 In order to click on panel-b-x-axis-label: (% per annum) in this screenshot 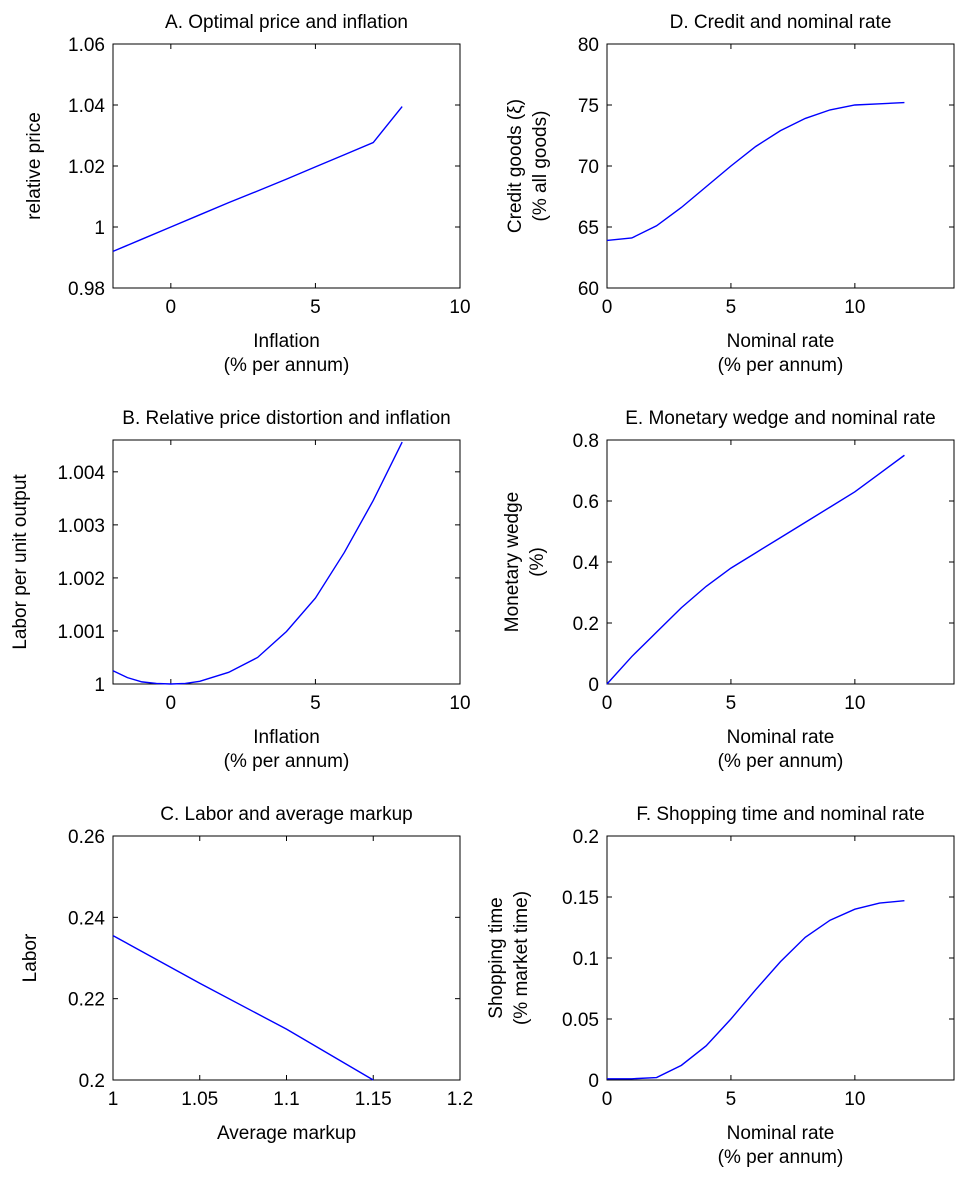, I will do `click(287, 761)`.